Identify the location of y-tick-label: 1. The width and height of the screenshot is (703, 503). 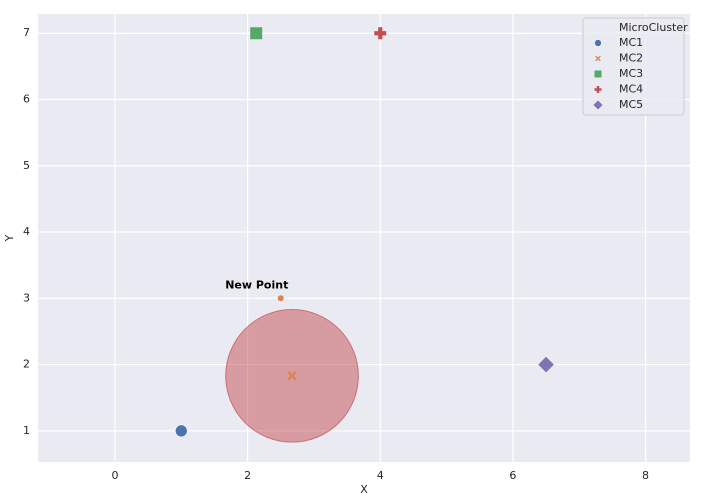
(26, 430).